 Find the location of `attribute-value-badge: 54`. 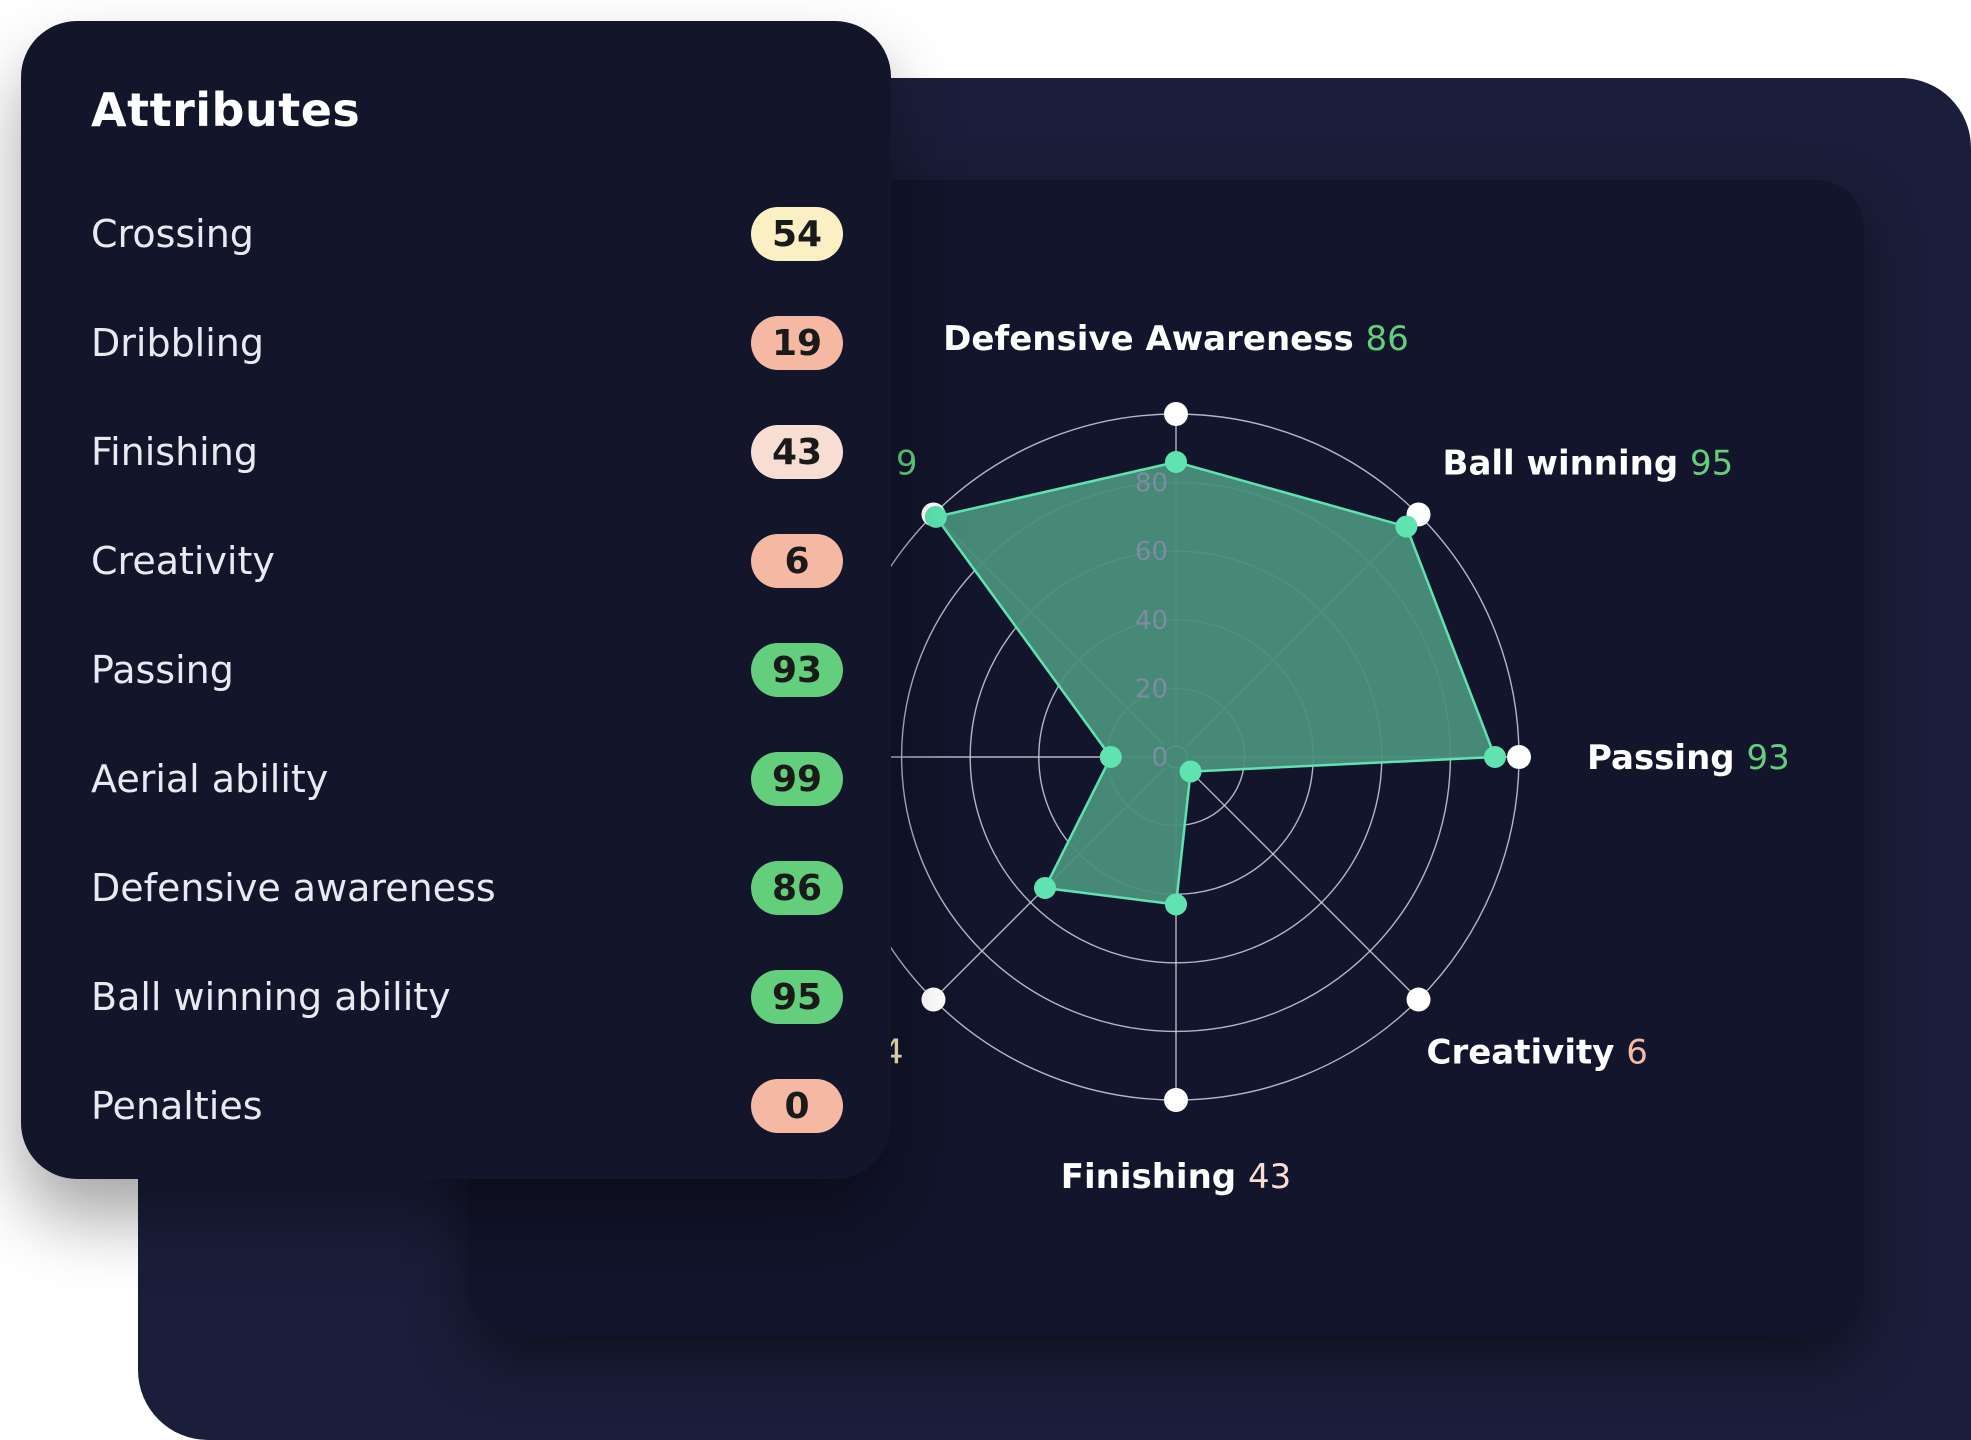

attribute-value-badge: 54 is located at coordinates (797, 234).